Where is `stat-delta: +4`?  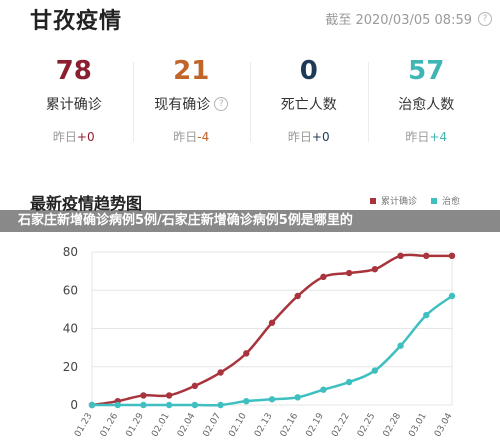 stat-delta: +4 is located at coordinates (438, 137).